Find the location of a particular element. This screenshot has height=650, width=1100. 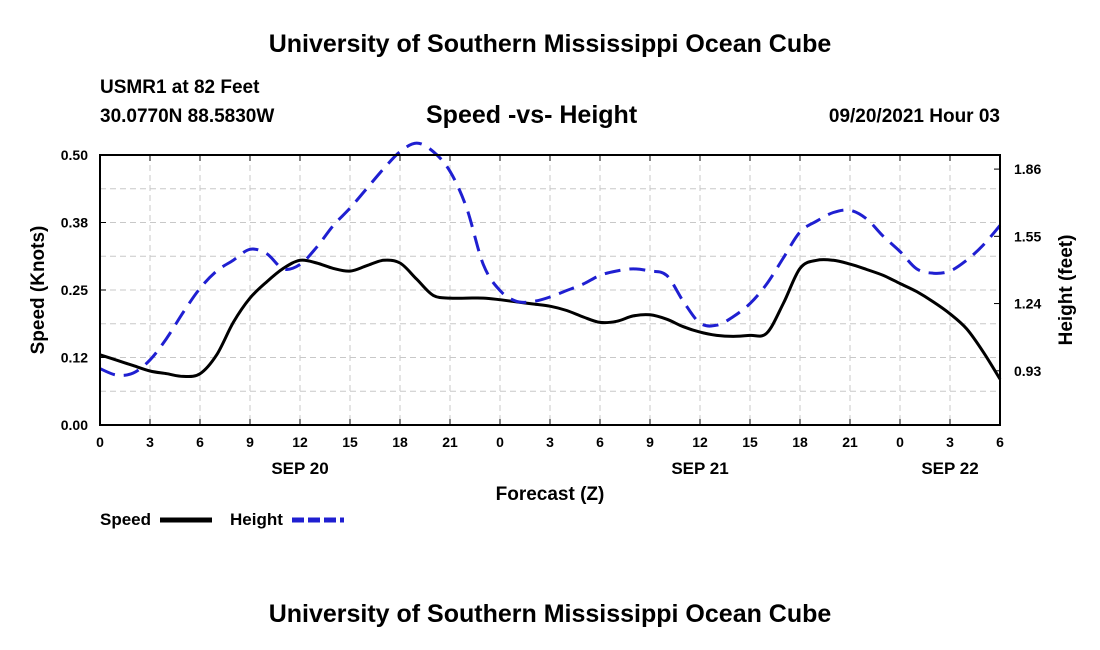

date-label: SEP 22 is located at coordinates (949, 468).